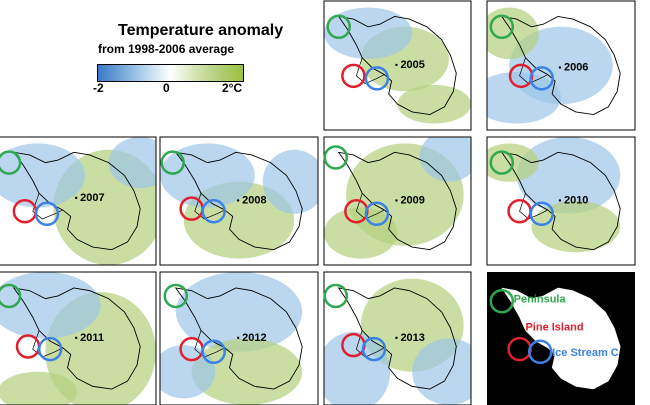 The width and height of the screenshot is (650, 405). I want to click on key-label-ice-stream-c: Ice Stream C, so click(585, 353).